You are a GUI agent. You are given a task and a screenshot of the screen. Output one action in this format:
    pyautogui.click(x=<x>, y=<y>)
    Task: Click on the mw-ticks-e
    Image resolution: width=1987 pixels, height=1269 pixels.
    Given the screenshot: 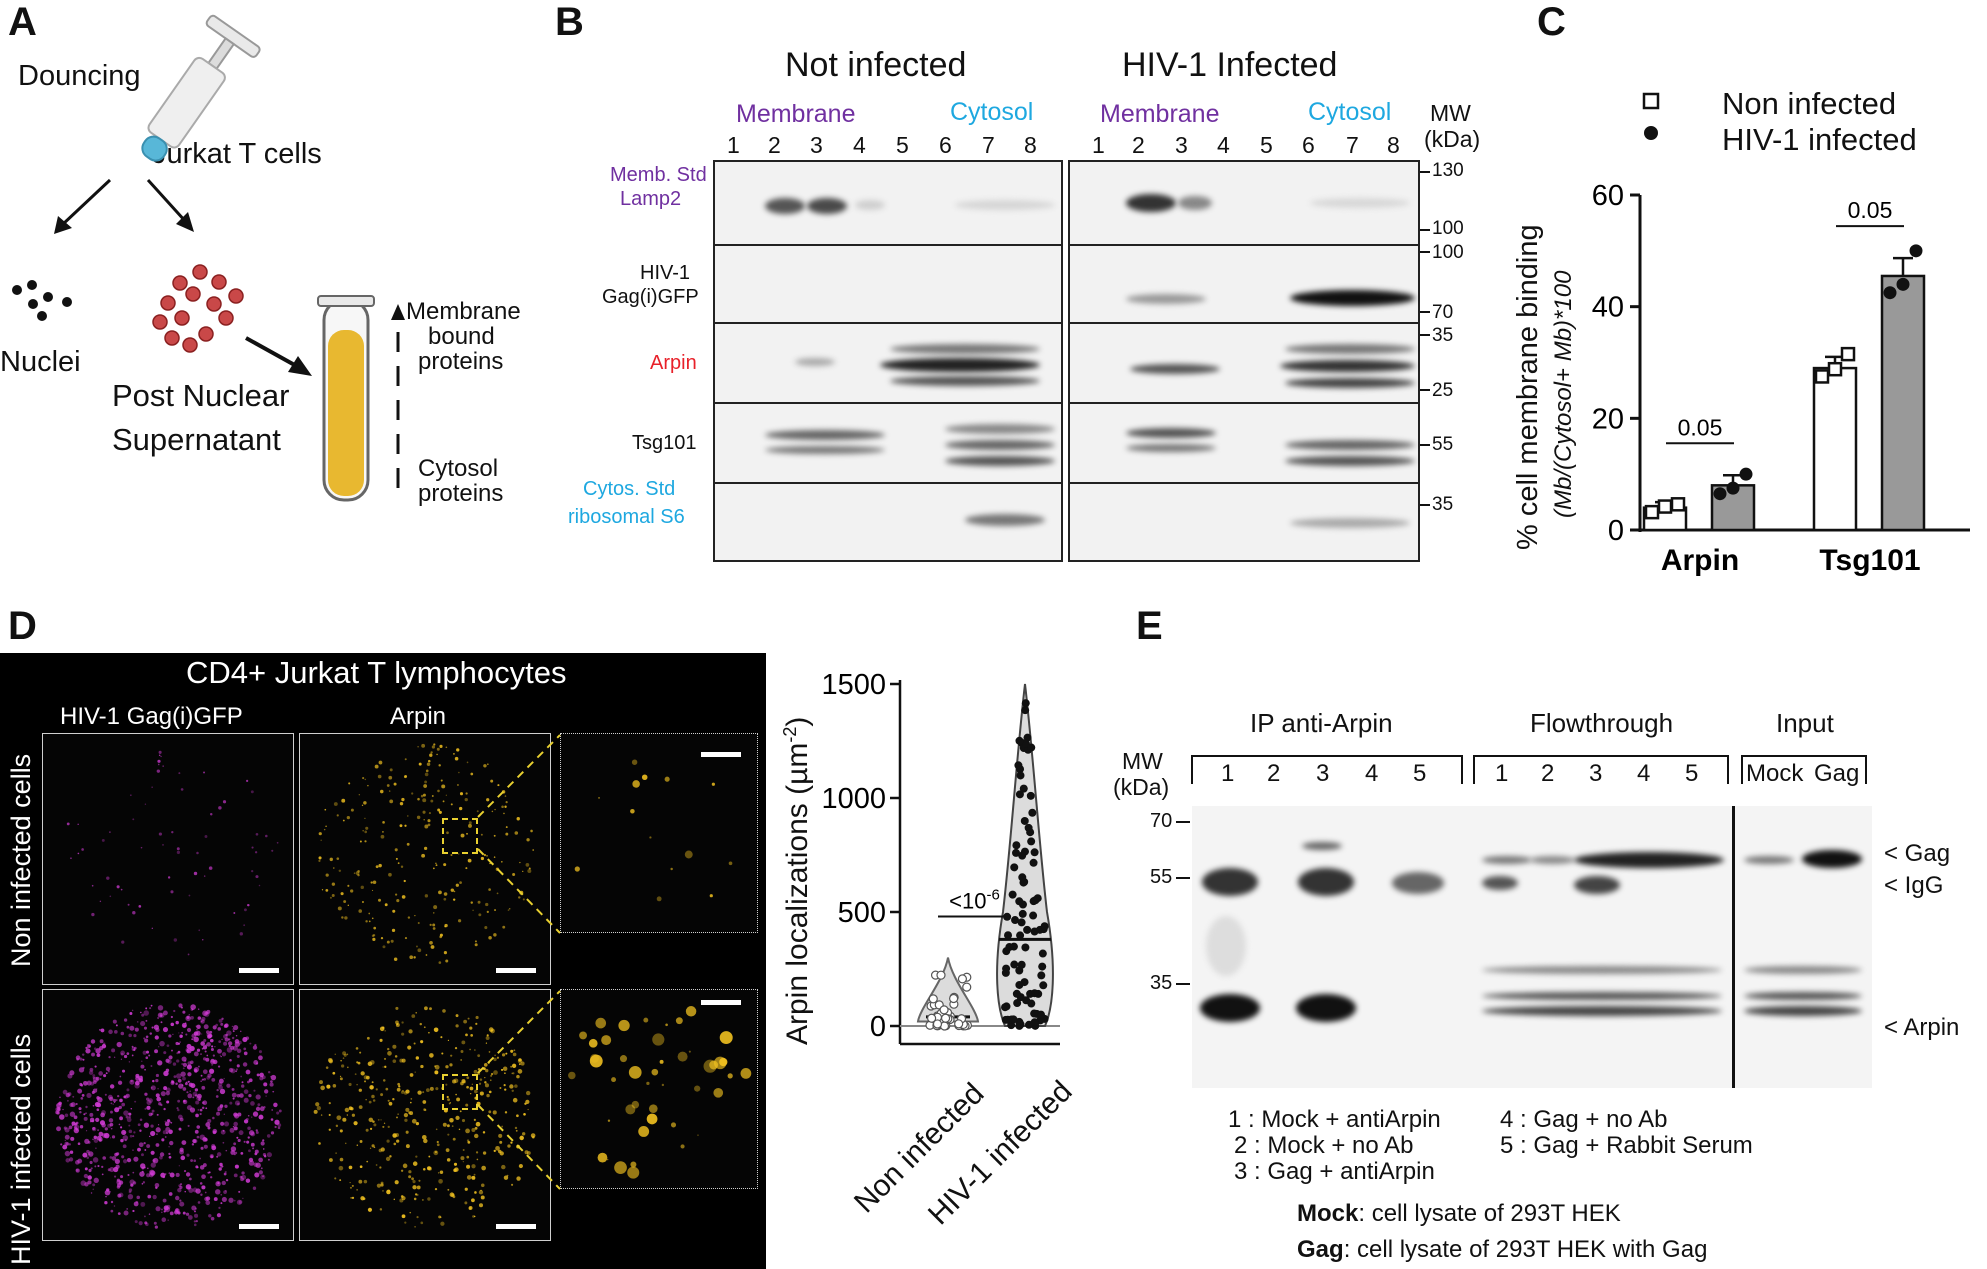 What is the action you would take?
    pyautogui.click(x=1183, y=903)
    